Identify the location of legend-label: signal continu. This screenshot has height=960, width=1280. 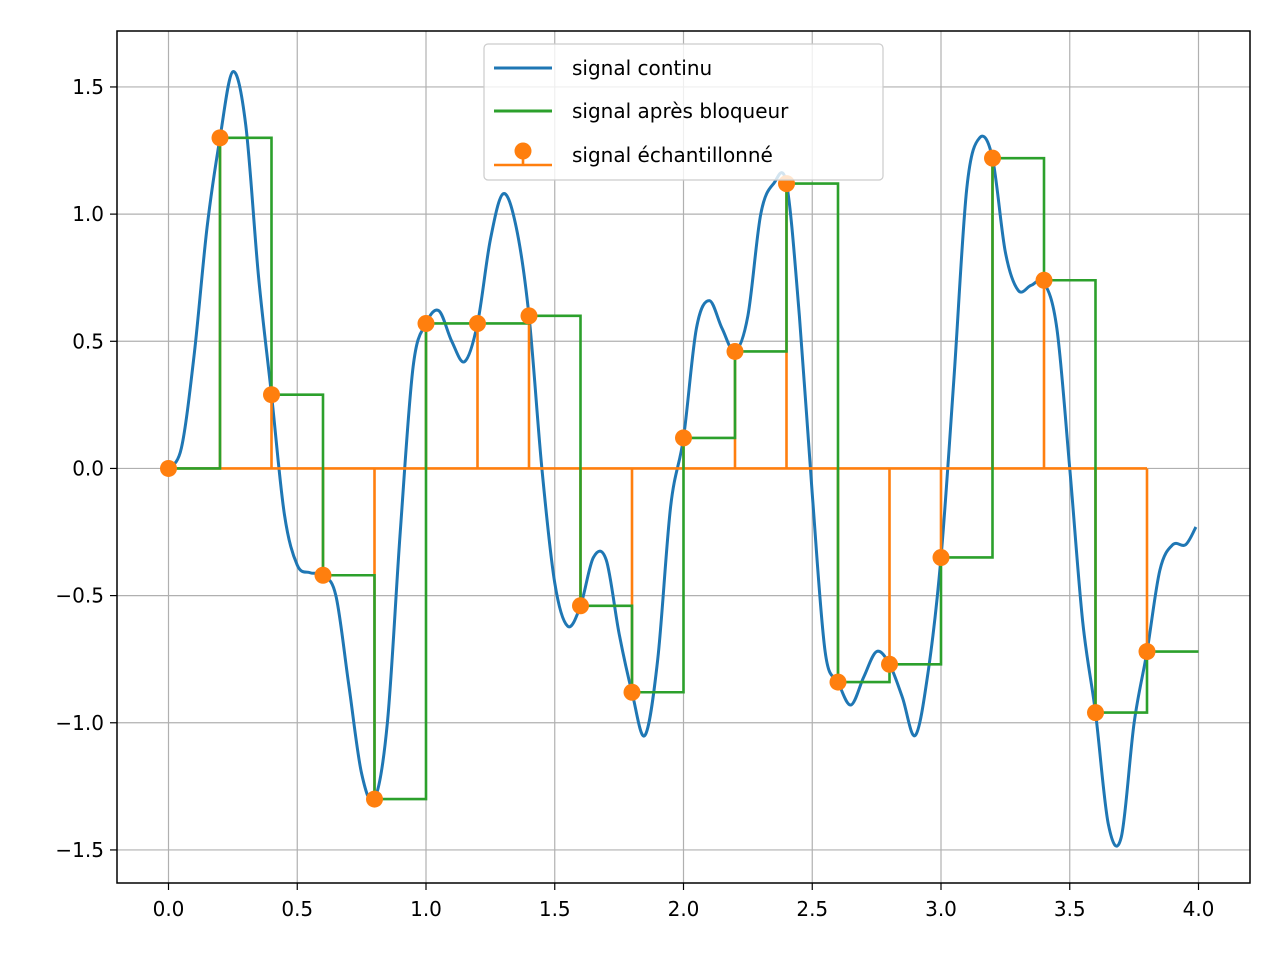
(642, 68).